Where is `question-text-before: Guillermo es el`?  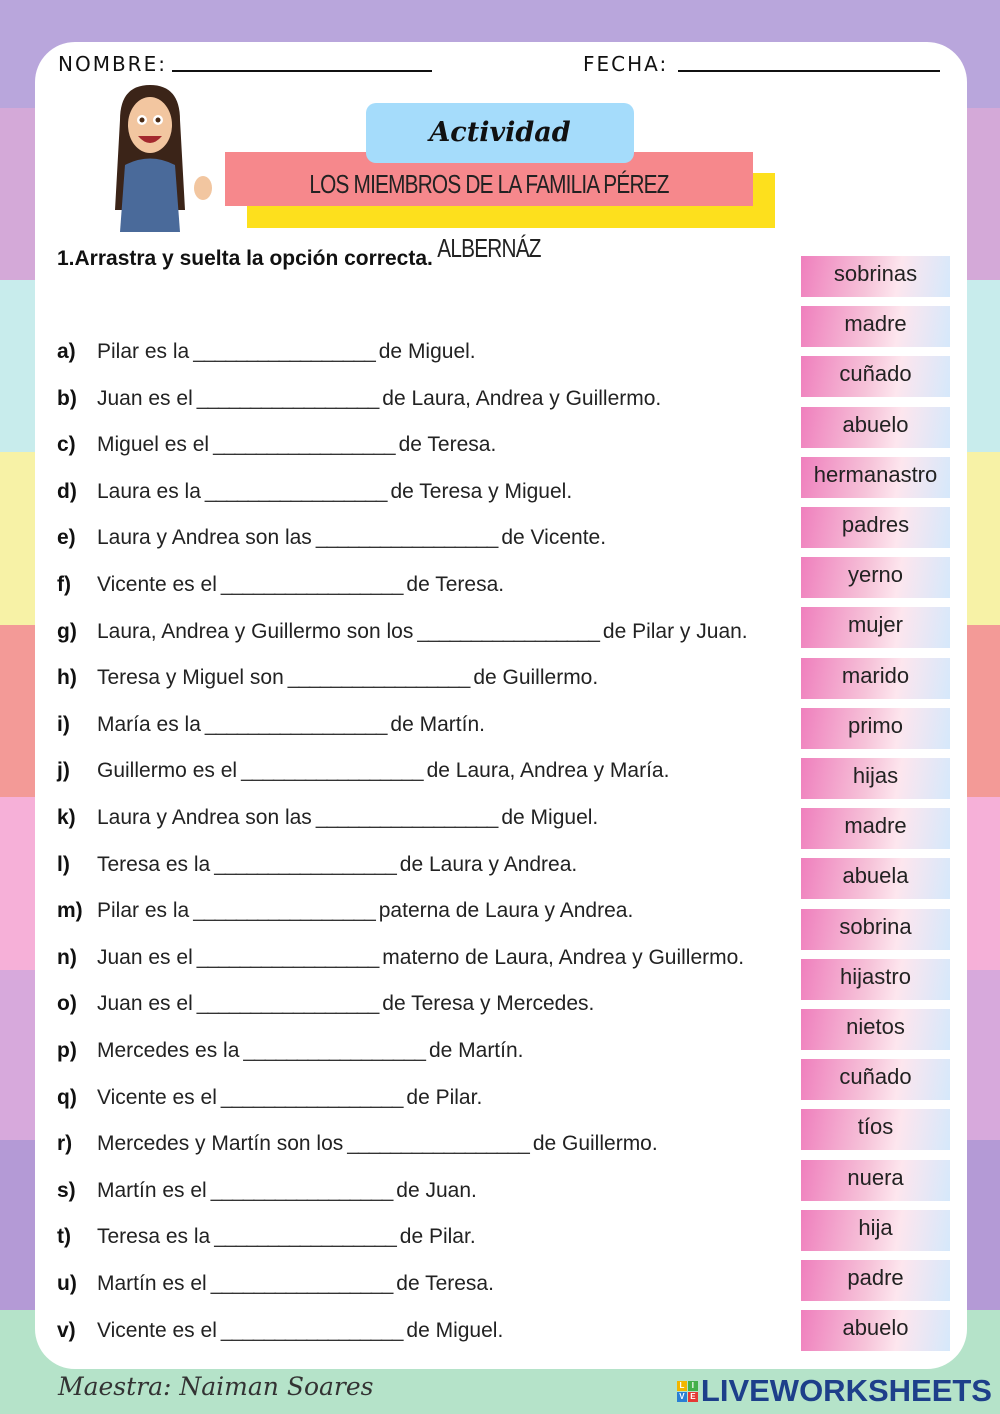 question-text-before: Guillermo es el is located at coordinates (167, 771).